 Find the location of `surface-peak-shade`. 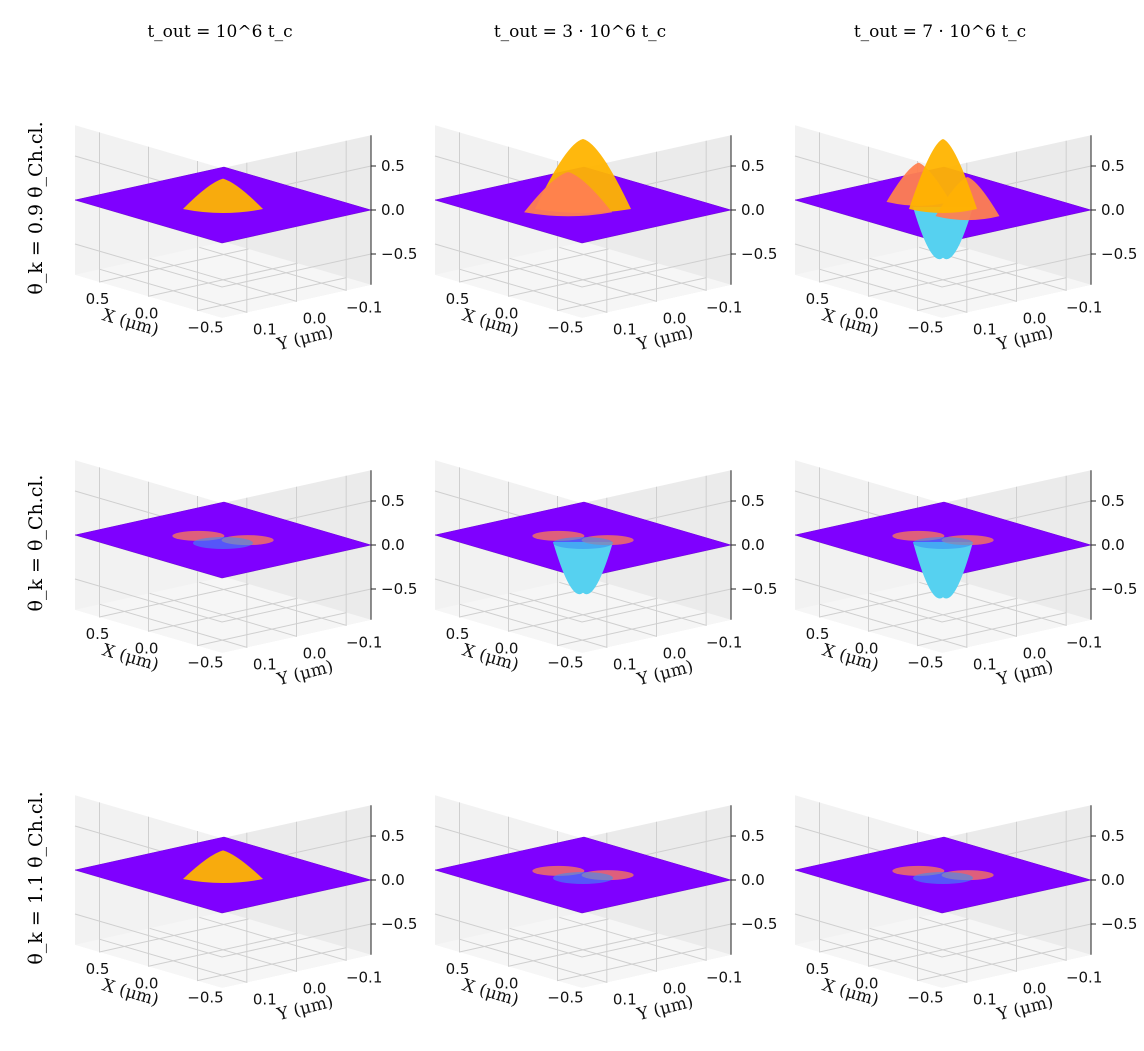

surface-peak-shade is located at coordinates (568, 194).